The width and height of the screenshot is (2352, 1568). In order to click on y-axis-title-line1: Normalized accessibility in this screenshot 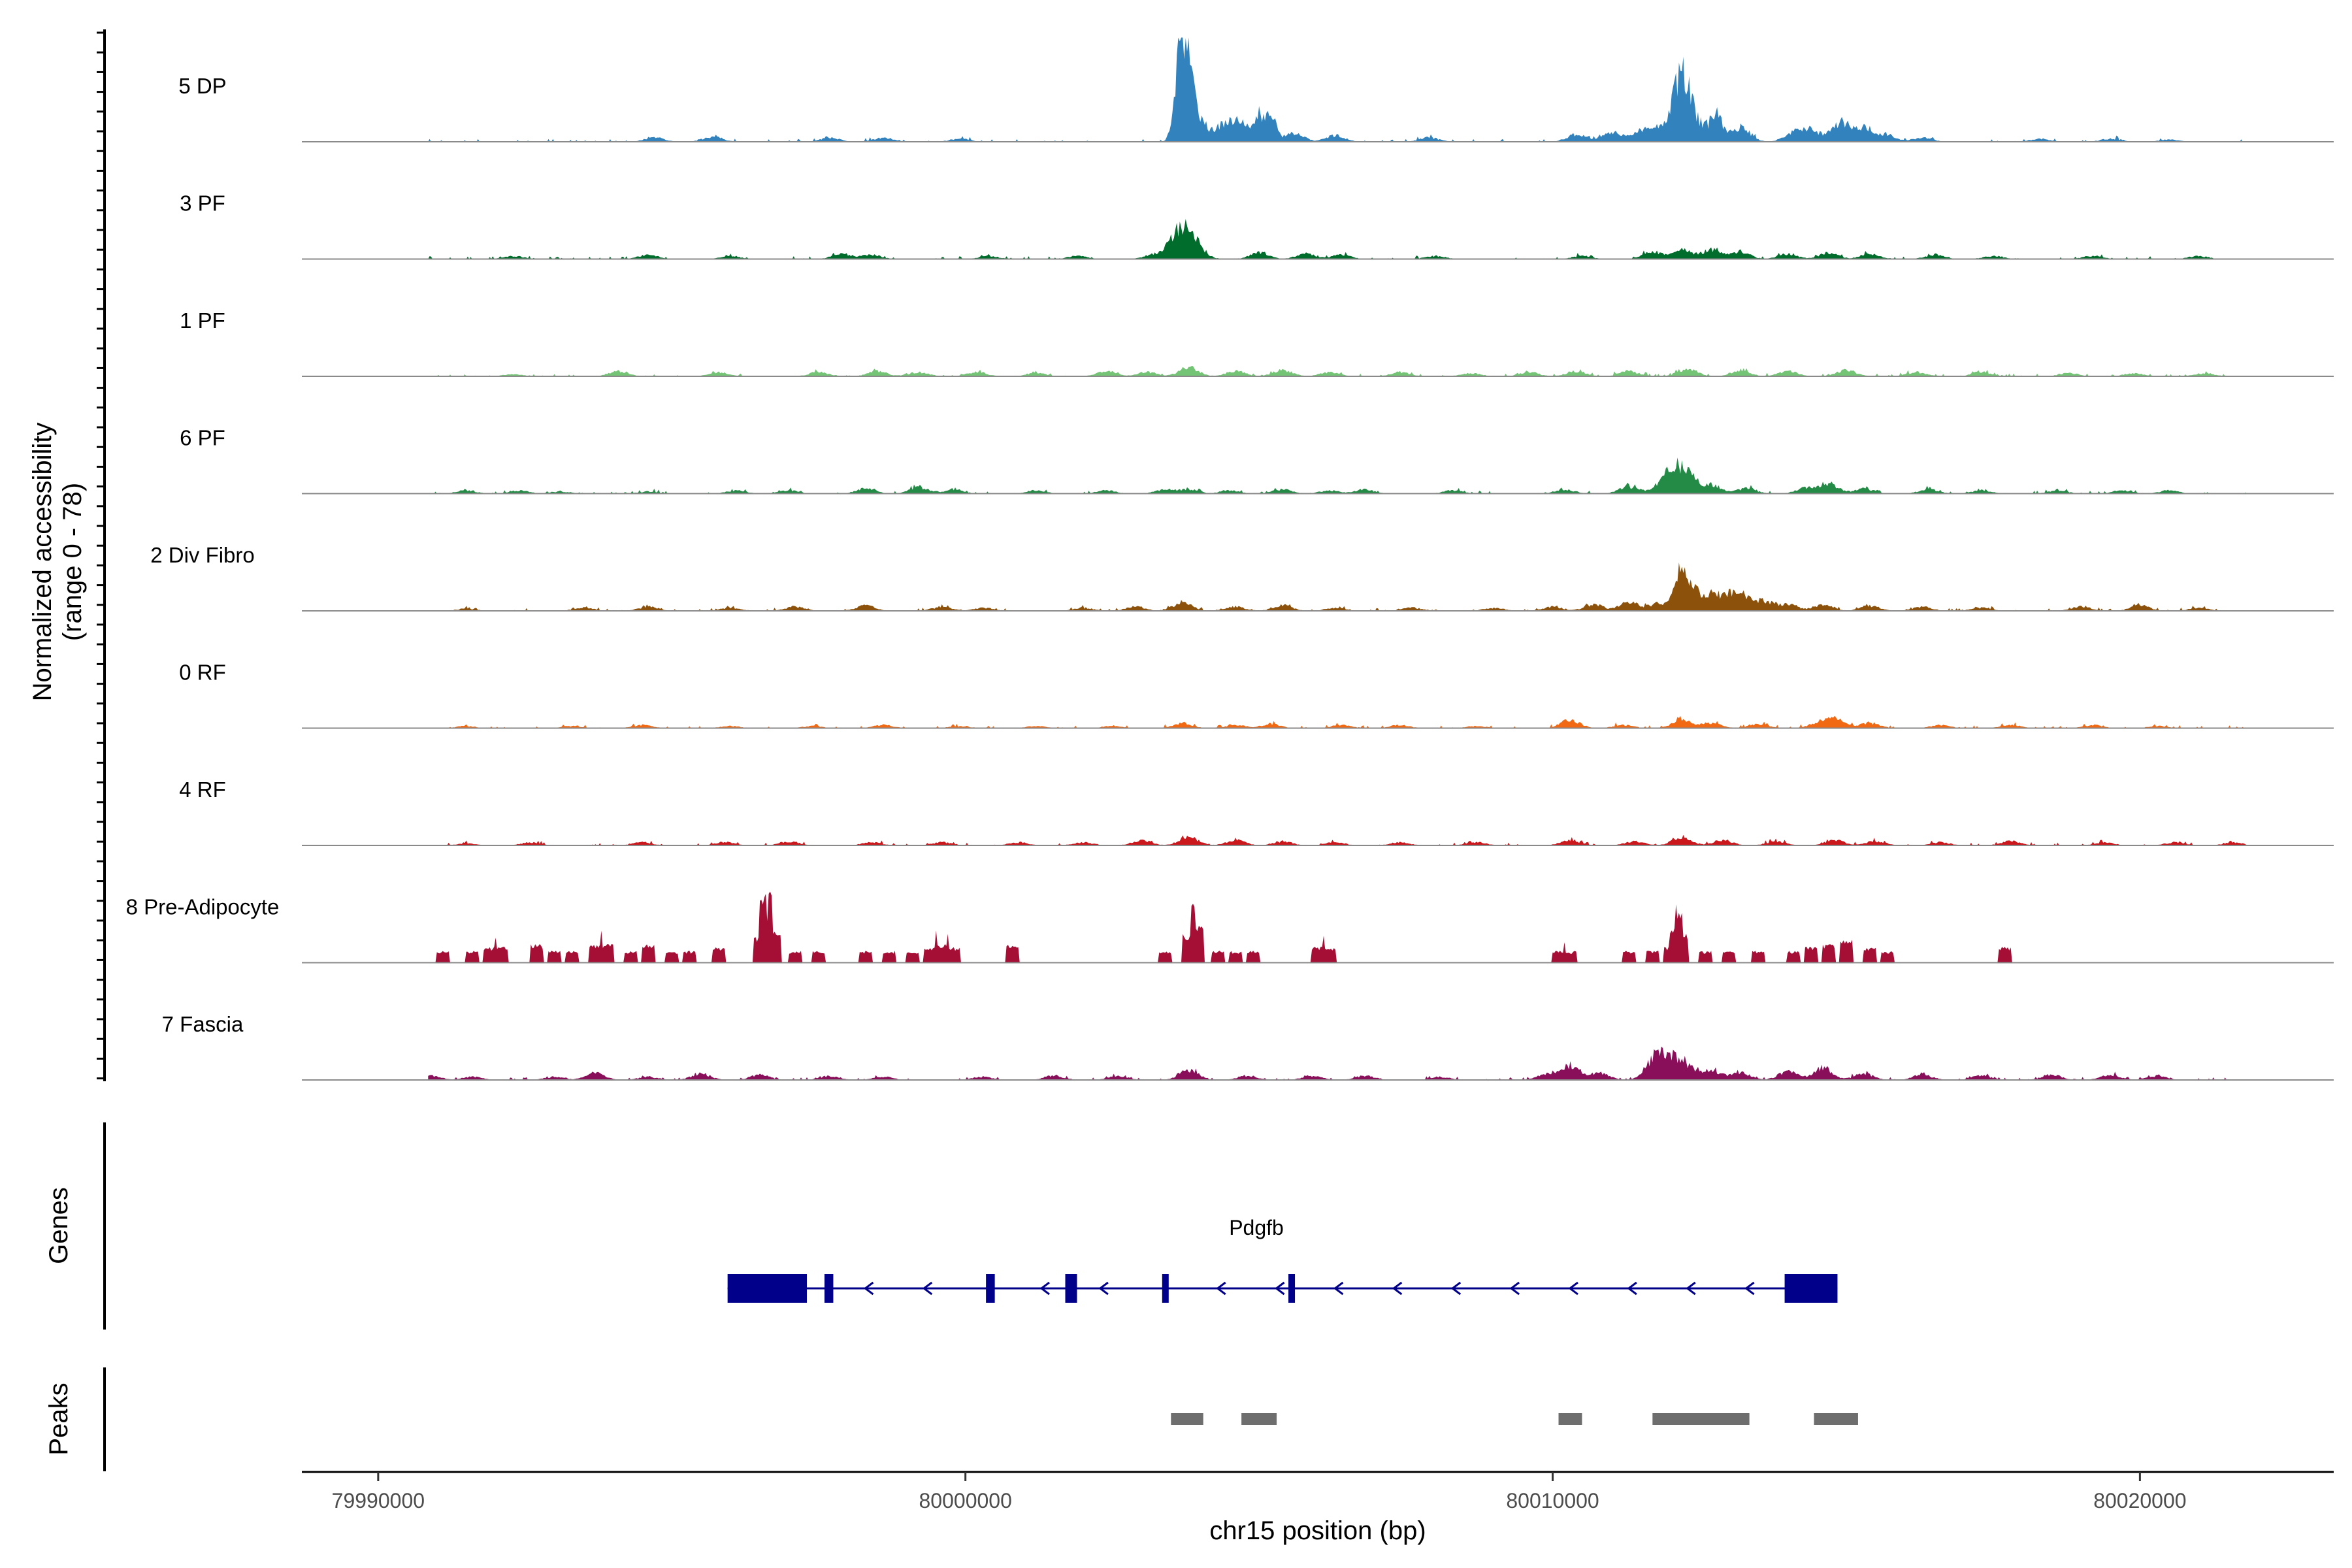, I will do `click(42, 562)`.